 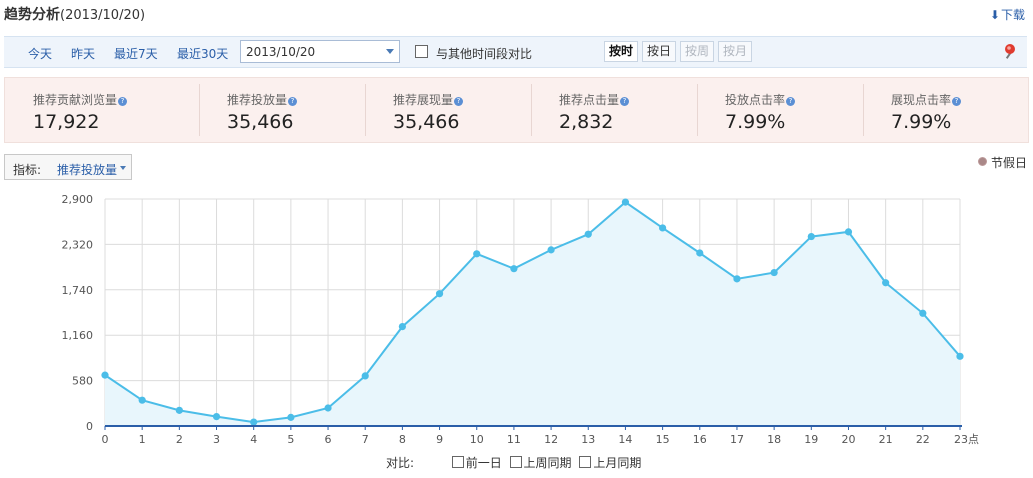 What do you see at coordinates (737, 439) in the screenshot?
I see `x-tick-label: 17` at bounding box center [737, 439].